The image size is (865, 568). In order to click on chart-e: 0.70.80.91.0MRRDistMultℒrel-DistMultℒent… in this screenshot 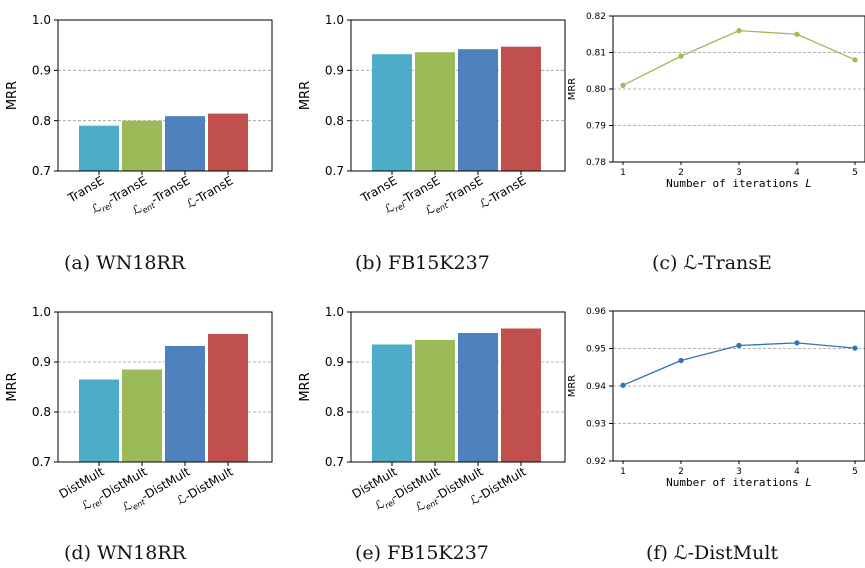, I will do `click(432, 409)`.